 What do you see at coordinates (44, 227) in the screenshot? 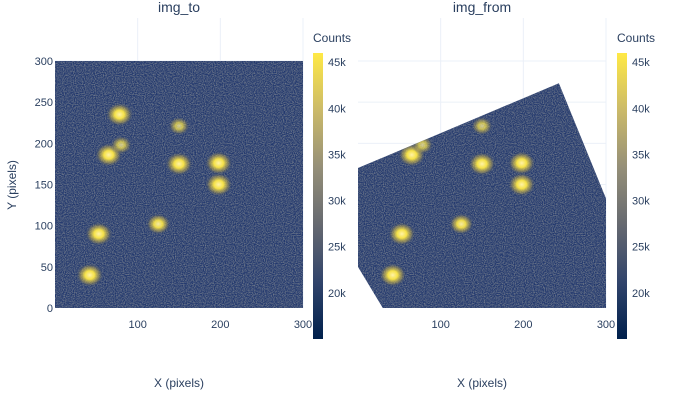
I see `y-tick-label: 100` at bounding box center [44, 227].